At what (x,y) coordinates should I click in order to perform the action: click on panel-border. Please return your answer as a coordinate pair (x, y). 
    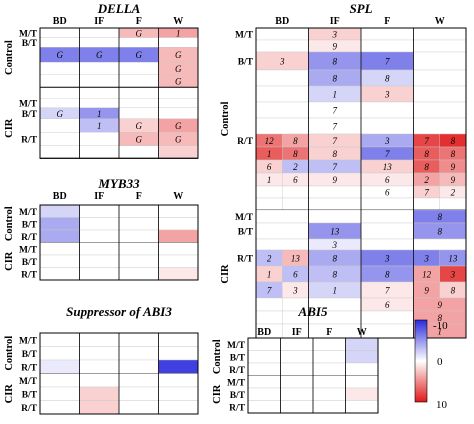
    Looking at the image, I should click on (119, 93).